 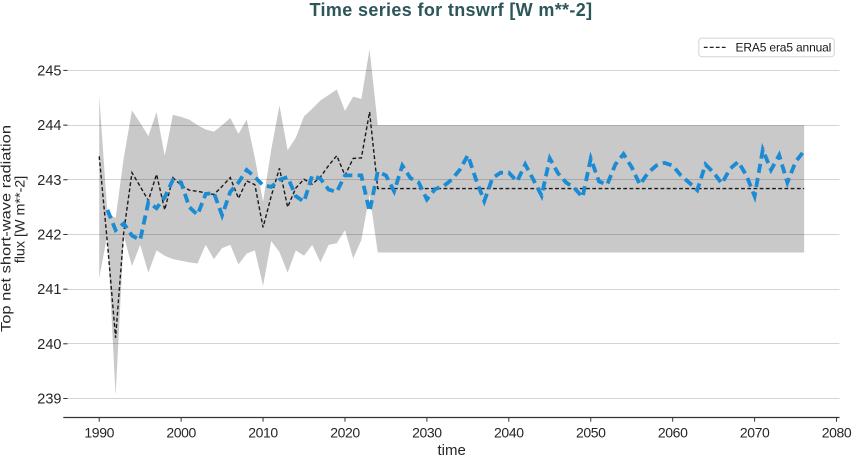 I want to click on svg-text: ERA5 era5 annual, so click(x=784, y=48).